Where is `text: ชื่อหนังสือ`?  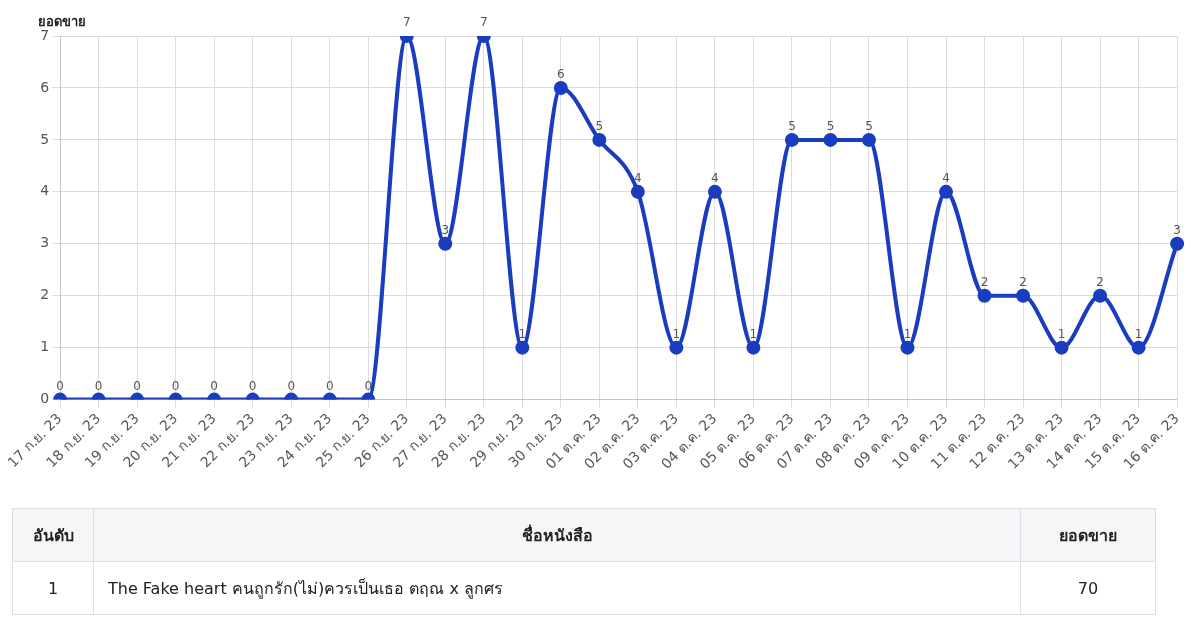 text: ชื่อหนังสือ is located at coordinates (557, 535).